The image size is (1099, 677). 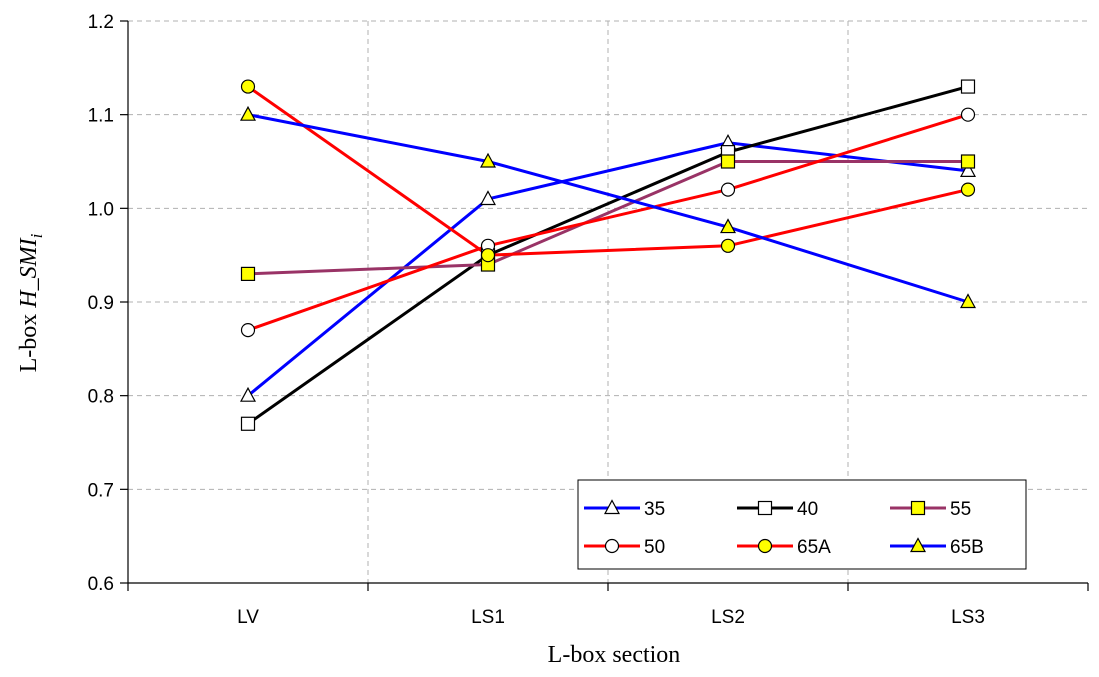 What do you see at coordinates (488, 617) in the screenshot?
I see `x-tick-label: LS1` at bounding box center [488, 617].